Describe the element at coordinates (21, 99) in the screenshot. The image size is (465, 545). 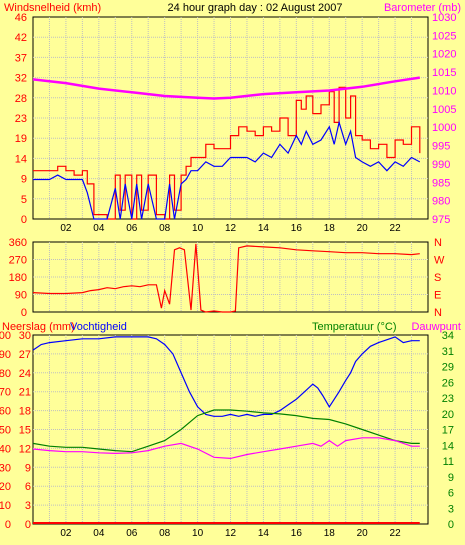
I see `wind-y-tick: 28` at that location.